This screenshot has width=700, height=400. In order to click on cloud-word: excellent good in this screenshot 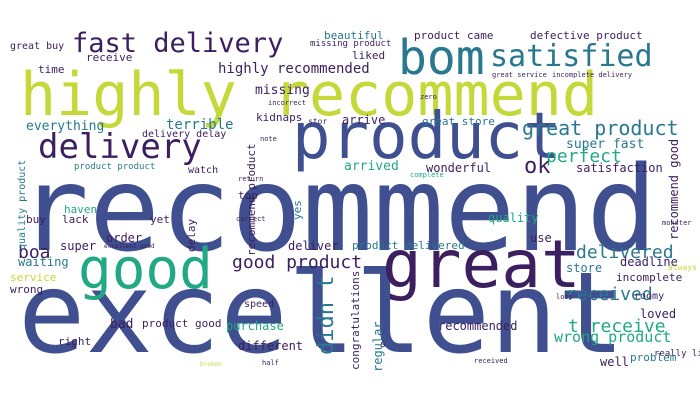, I will do `click(129, 246)`.